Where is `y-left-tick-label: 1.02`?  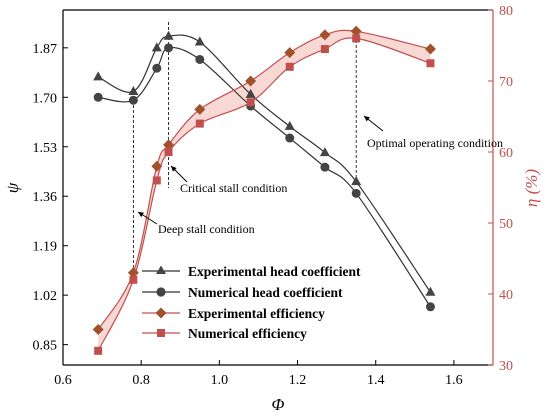
y-left-tick-label: 1.02 is located at coordinates (45, 296).